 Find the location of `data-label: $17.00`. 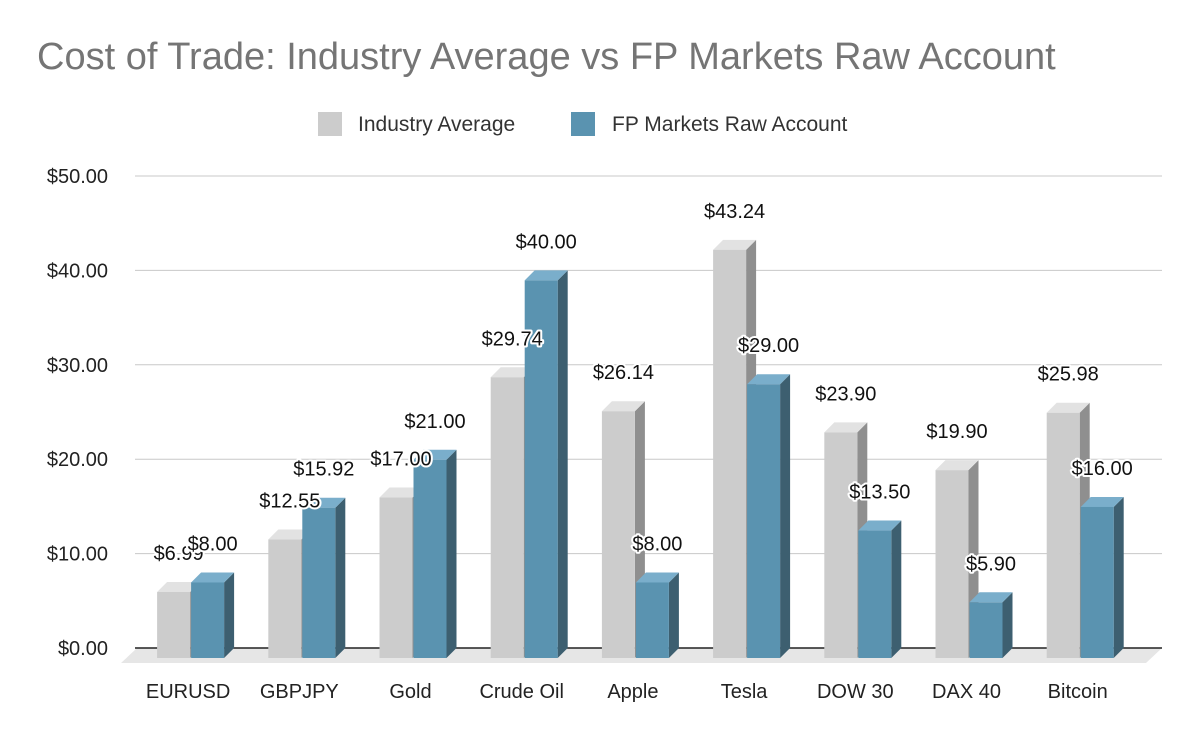

data-label: $17.00 is located at coordinates (400, 460).